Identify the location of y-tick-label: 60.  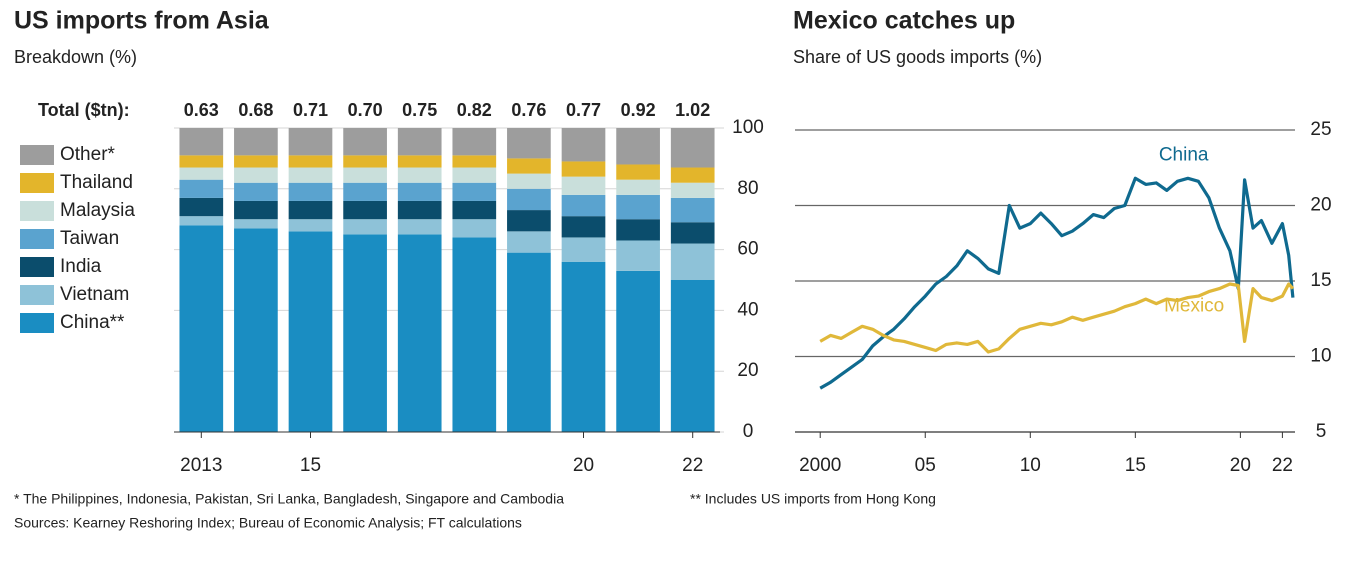
(747, 249).